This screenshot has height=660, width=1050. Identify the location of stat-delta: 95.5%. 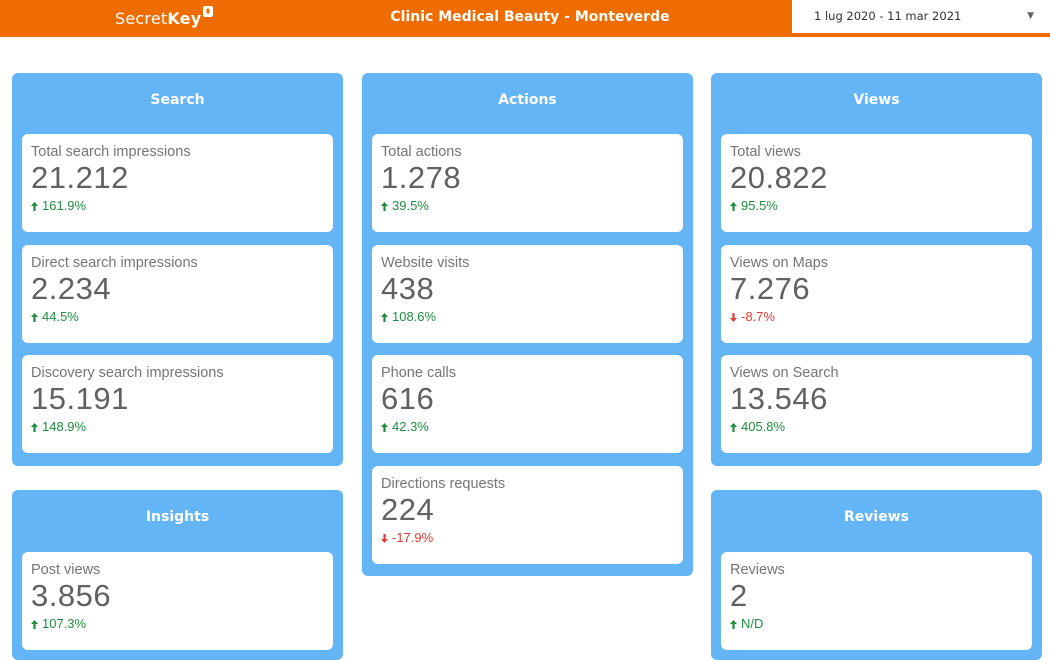
(881, 206).